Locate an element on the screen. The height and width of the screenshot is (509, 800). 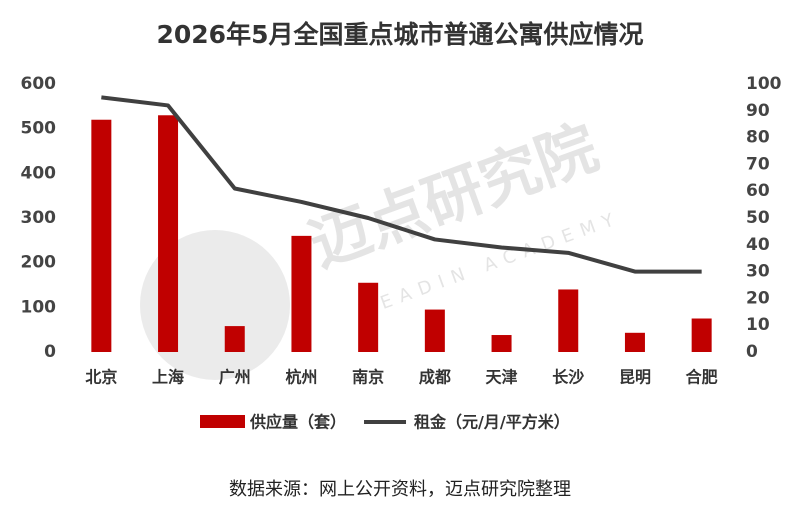
source-note: 数据来源：网上公开资料，迈点研究院整理 is located at coordinates (400, 489).